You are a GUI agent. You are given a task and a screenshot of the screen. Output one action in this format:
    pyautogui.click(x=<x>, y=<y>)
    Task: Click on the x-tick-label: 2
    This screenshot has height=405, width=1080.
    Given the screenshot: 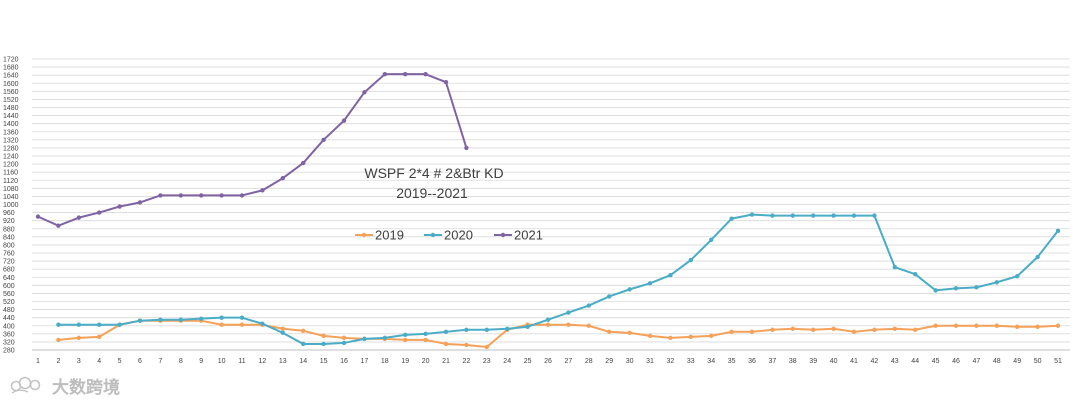 What is the action you would take?
    pyautogui.click(x=58, y=361)
    